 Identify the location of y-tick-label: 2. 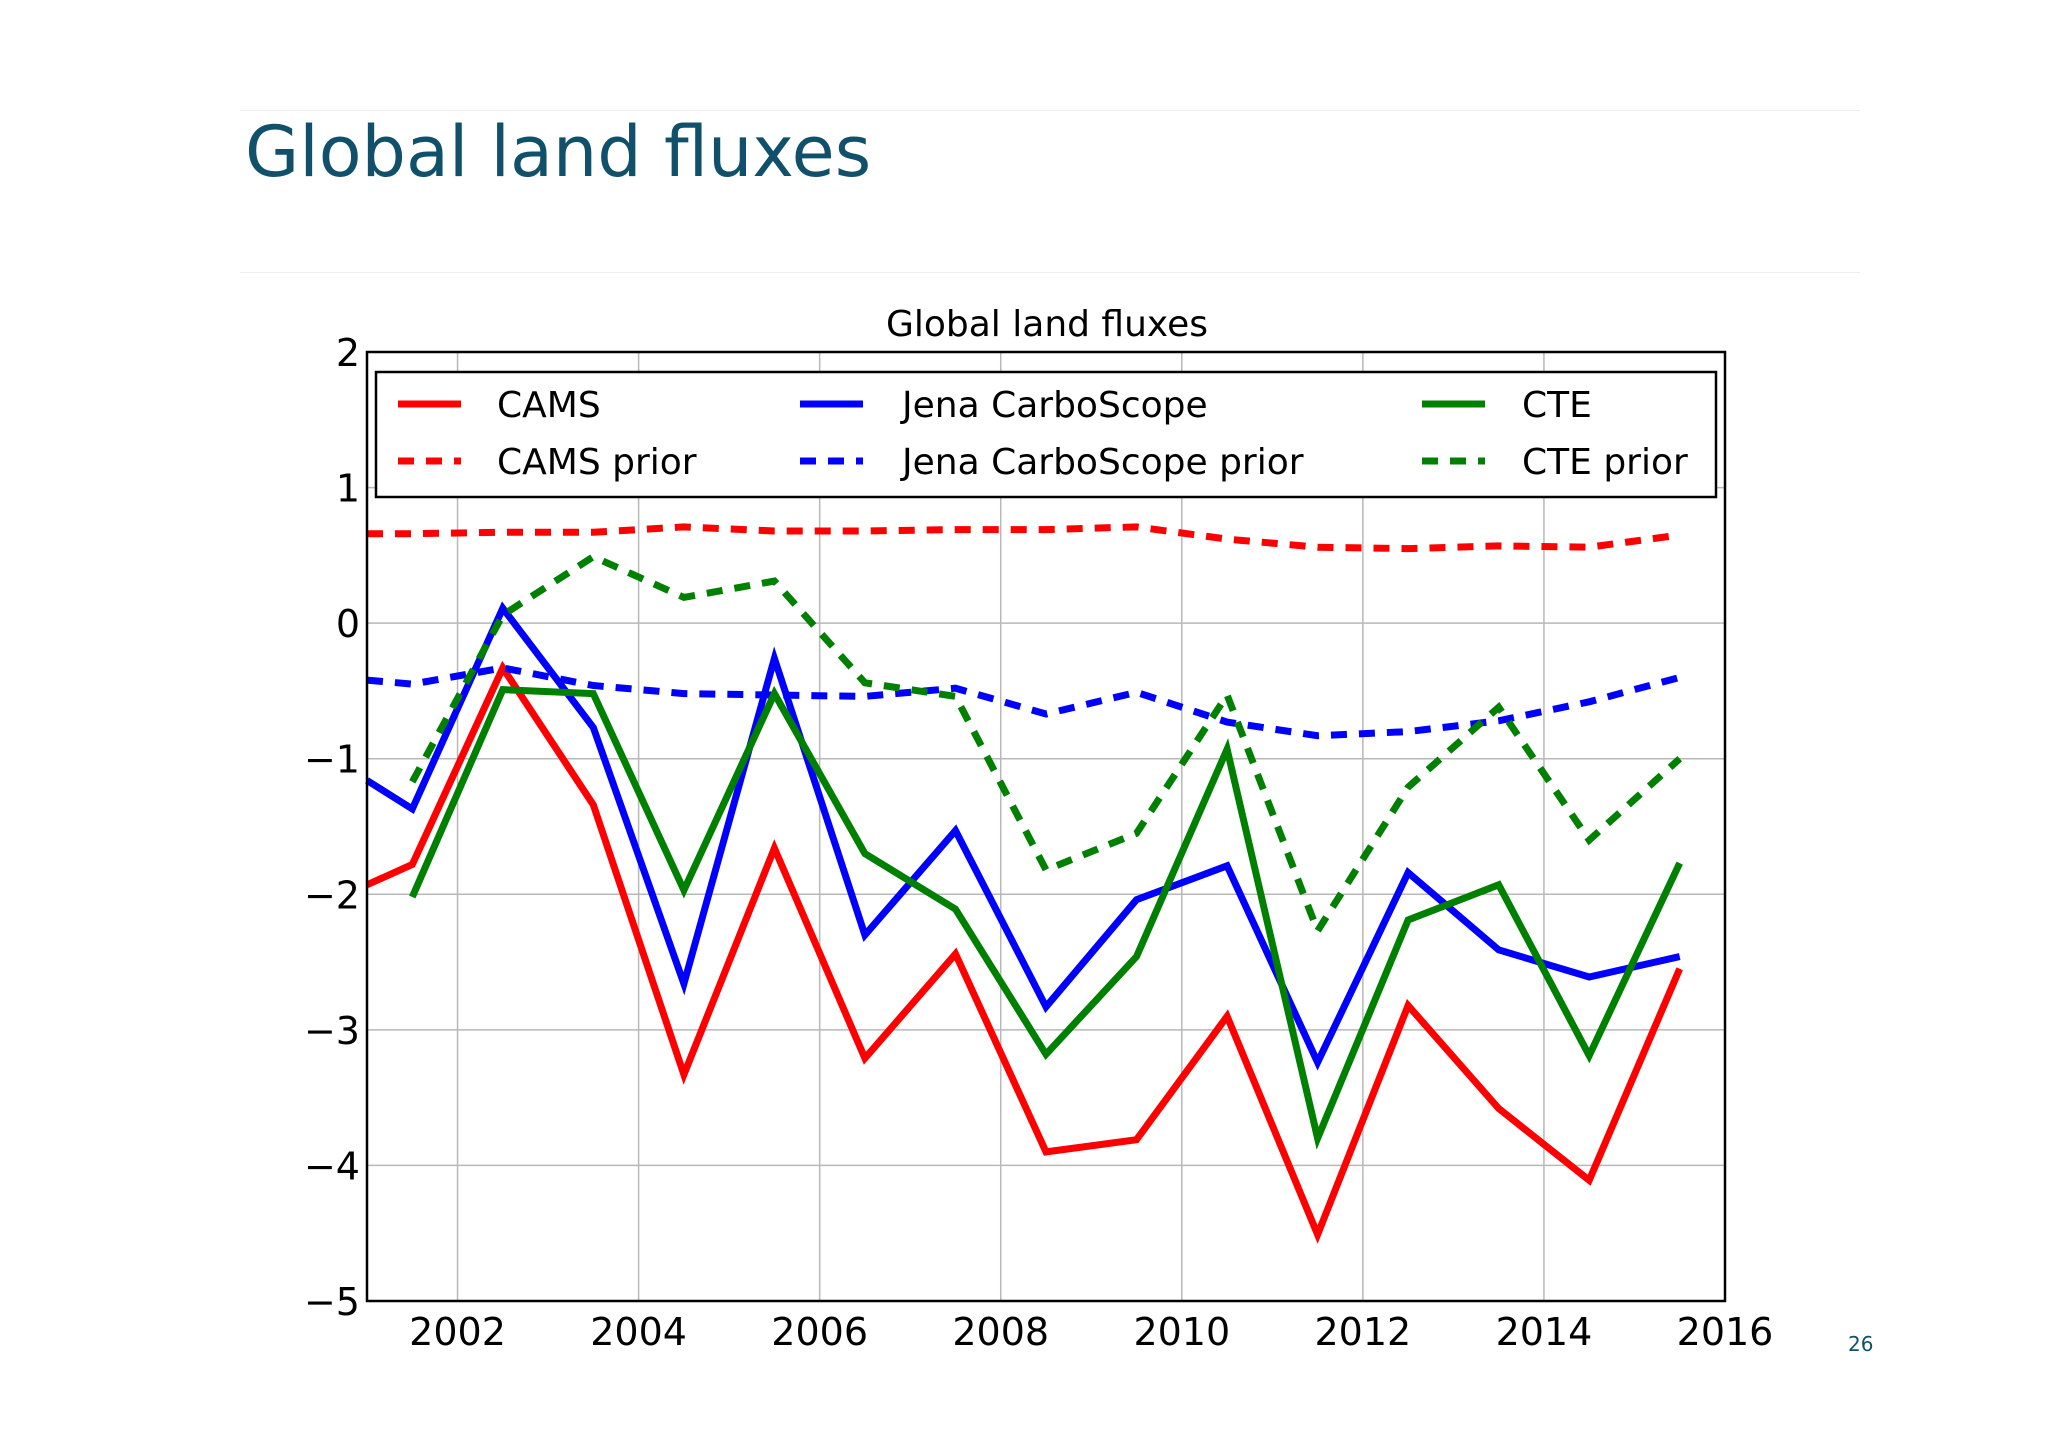
(348, 353).